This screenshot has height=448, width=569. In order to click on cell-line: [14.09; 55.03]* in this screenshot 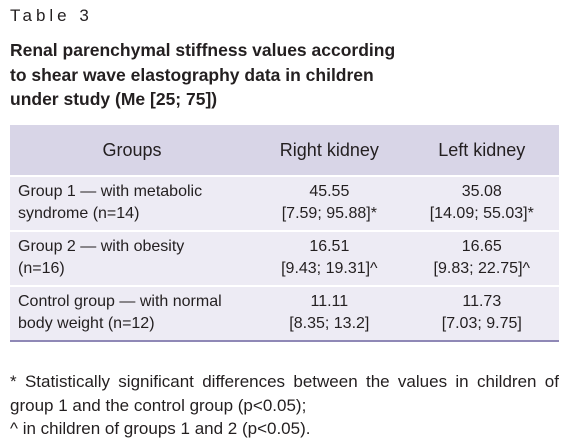, I will do `click(481, 213)`.